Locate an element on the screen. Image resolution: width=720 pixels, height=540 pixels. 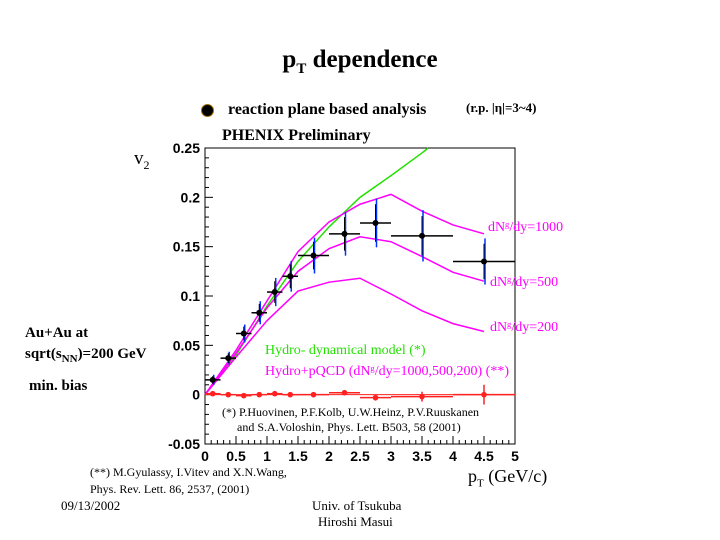
y-tick-label: 0.05 is located at coordinates (186, 345).